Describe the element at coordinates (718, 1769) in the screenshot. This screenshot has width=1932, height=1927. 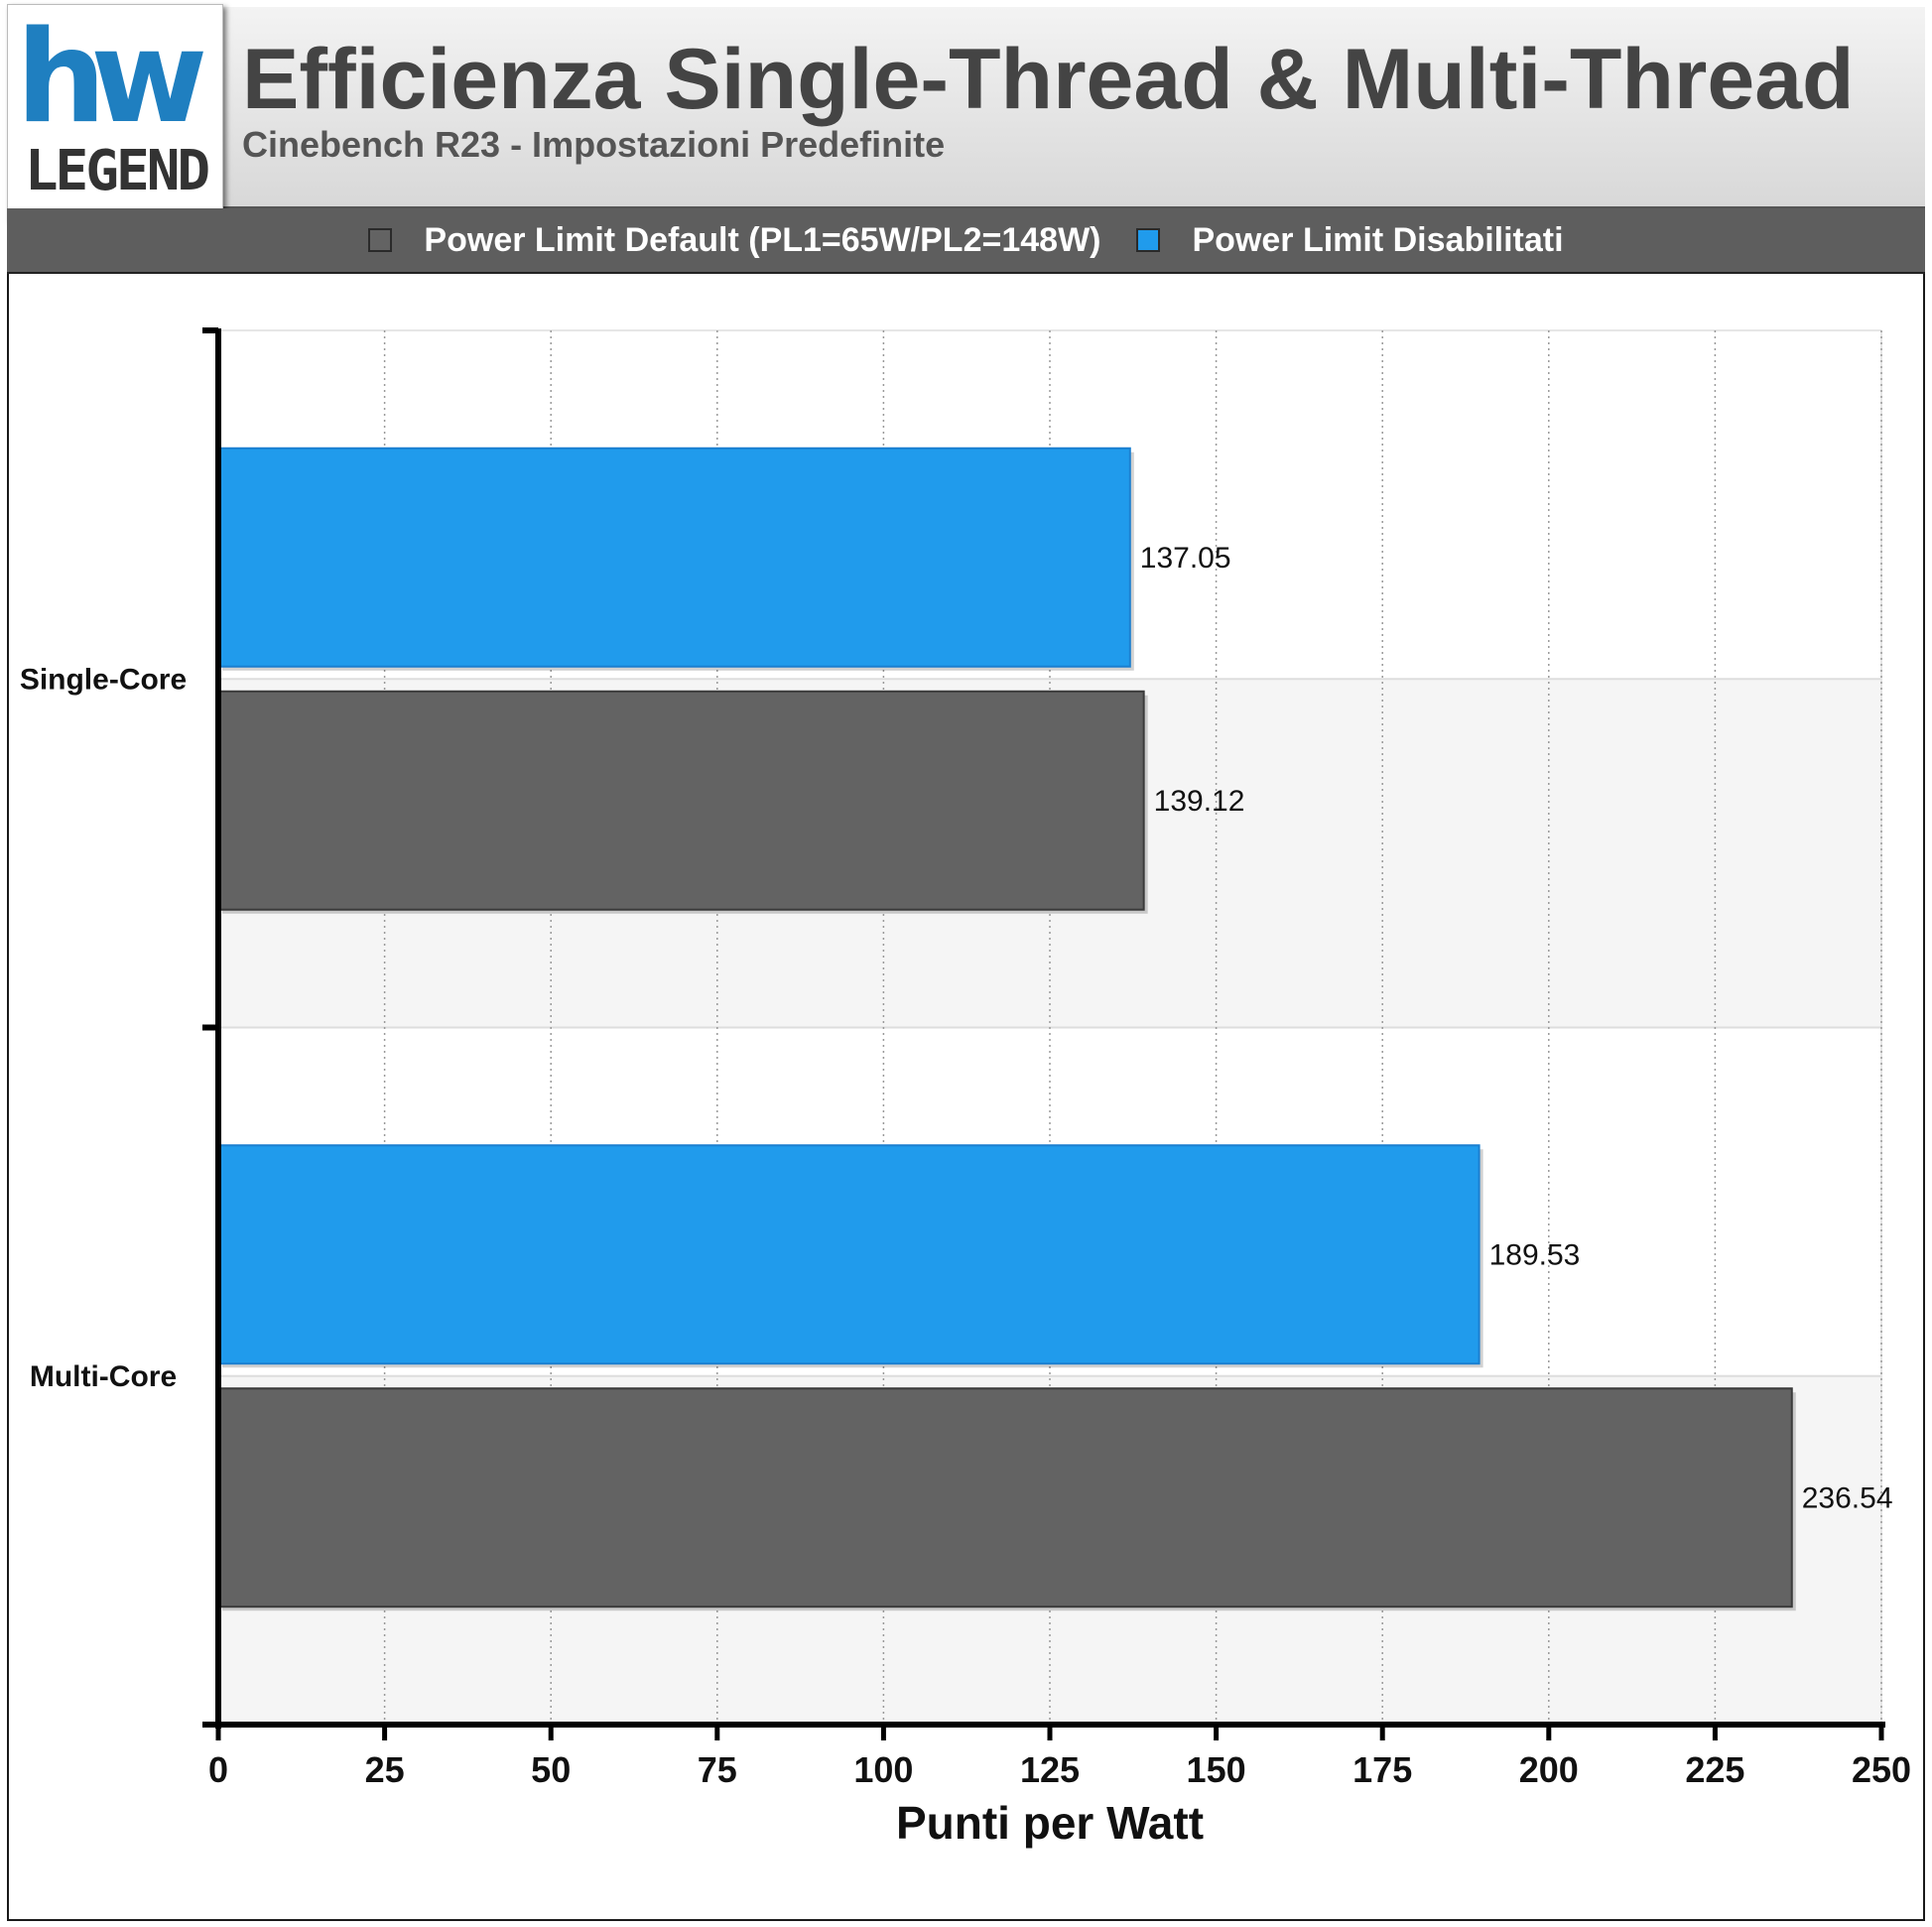
I see `x-tick-label: 75` at that location.